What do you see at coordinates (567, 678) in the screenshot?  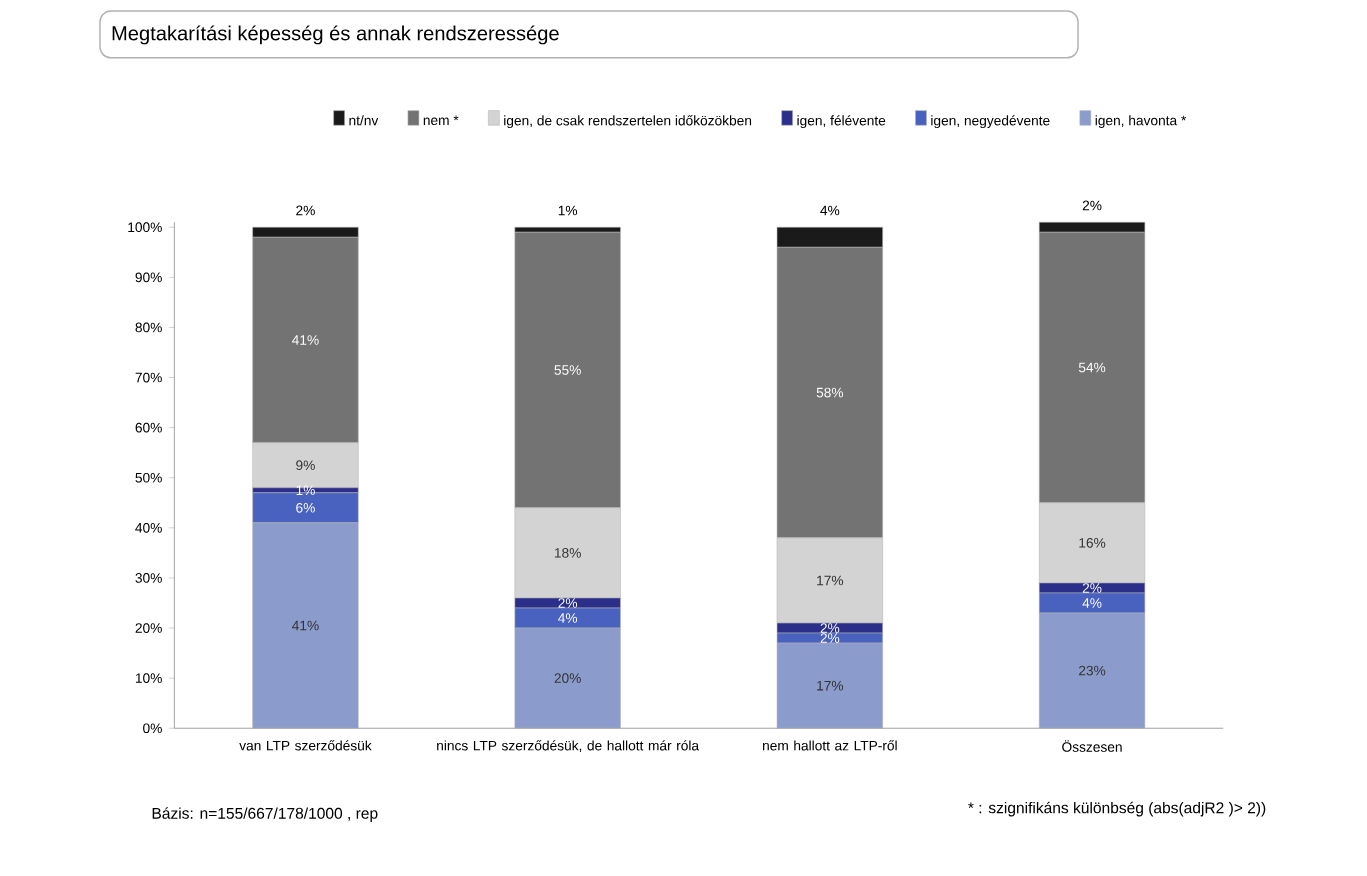 I see `data-label: 20%` at bounding box center [567, 678].